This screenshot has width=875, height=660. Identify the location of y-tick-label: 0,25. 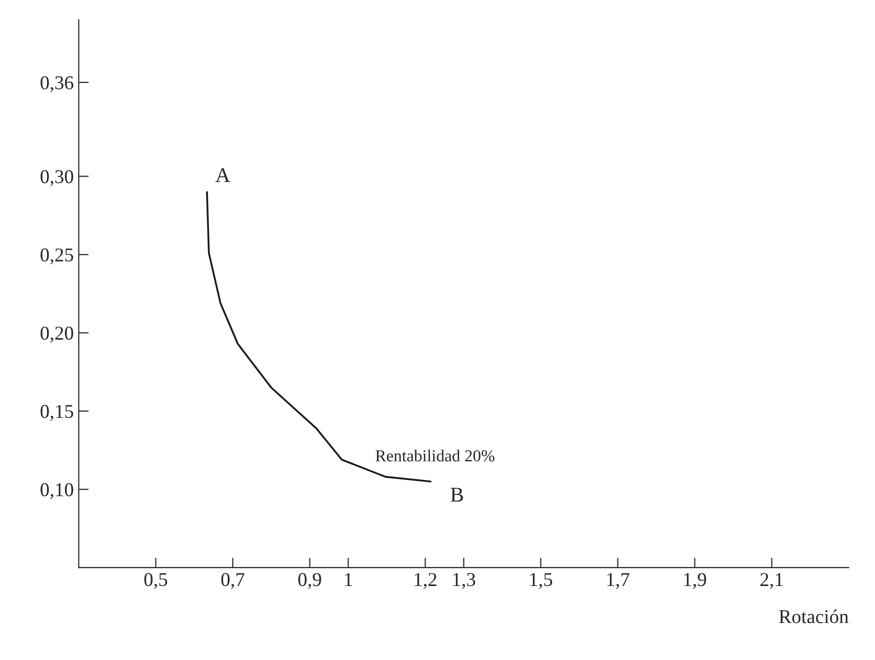
(57, 256).